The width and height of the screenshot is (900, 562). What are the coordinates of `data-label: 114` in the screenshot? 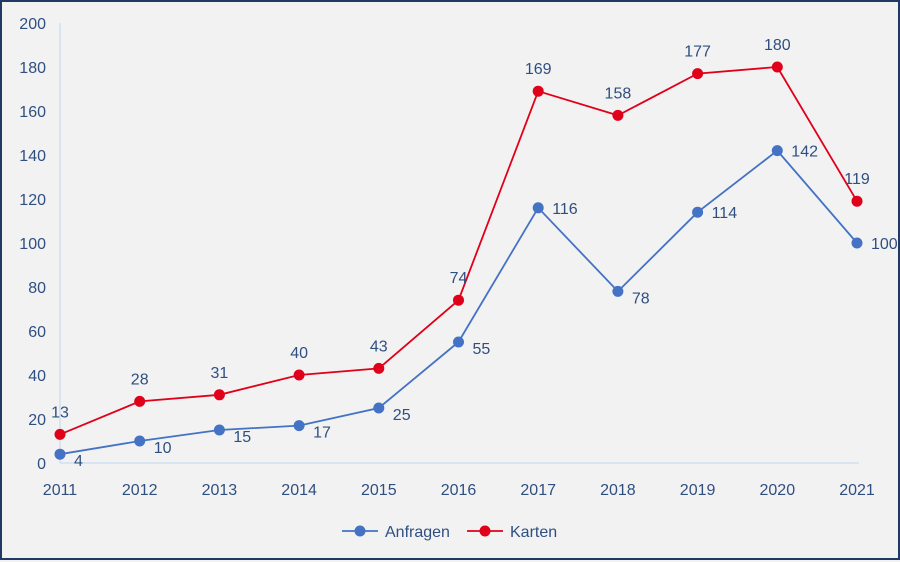 It's located at (725, 213).